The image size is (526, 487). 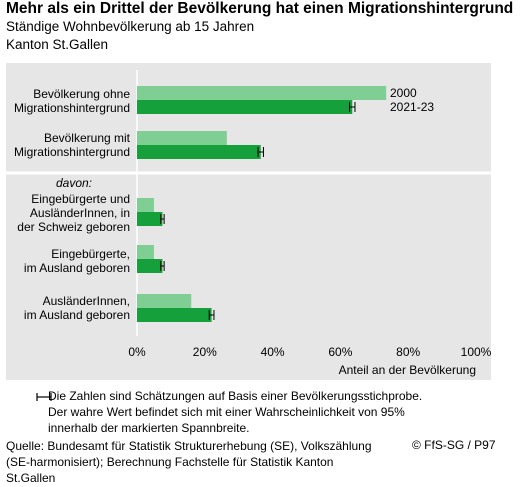 What do you see at coordinates (80, 213) in the screenshot?
I see `category-label: AusländerInnen, in` at bounding box center [80, 213].